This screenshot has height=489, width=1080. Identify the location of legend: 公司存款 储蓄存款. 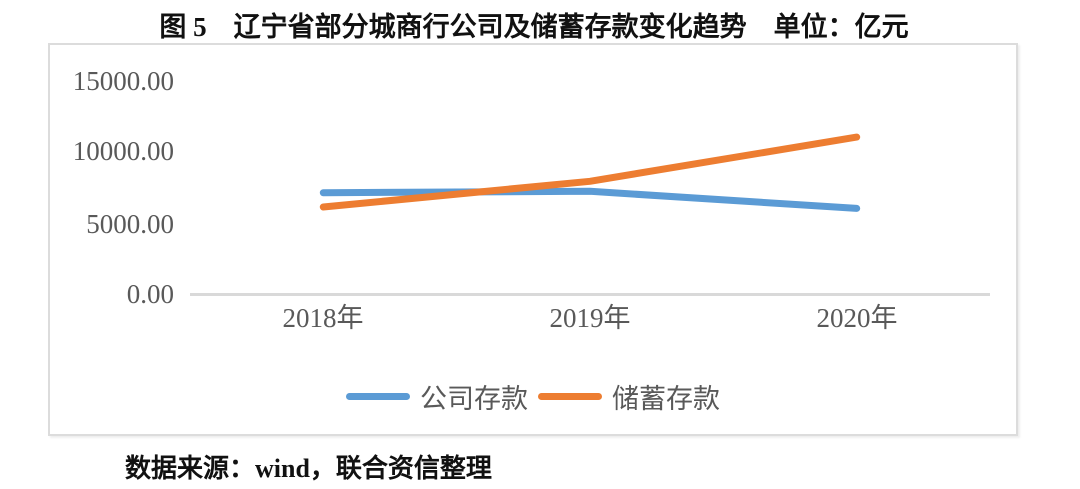
(533, 396).